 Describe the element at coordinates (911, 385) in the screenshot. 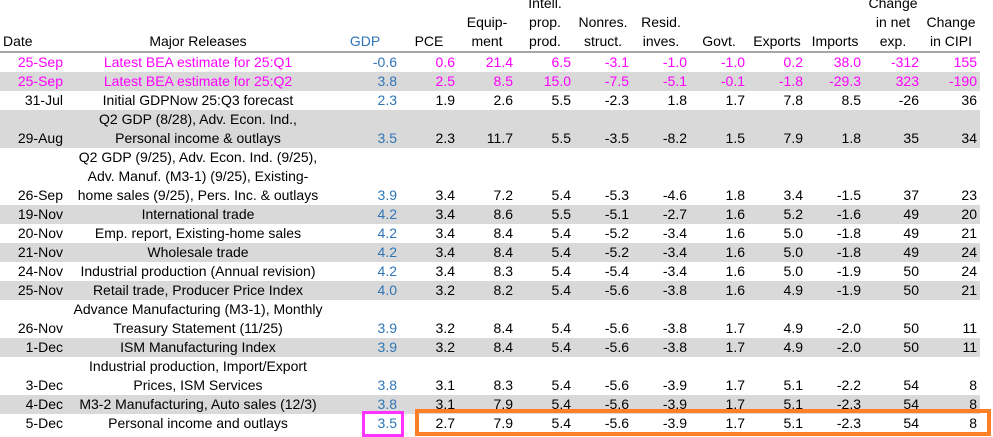

I see `change-net-exp-cell: 54` at that location.